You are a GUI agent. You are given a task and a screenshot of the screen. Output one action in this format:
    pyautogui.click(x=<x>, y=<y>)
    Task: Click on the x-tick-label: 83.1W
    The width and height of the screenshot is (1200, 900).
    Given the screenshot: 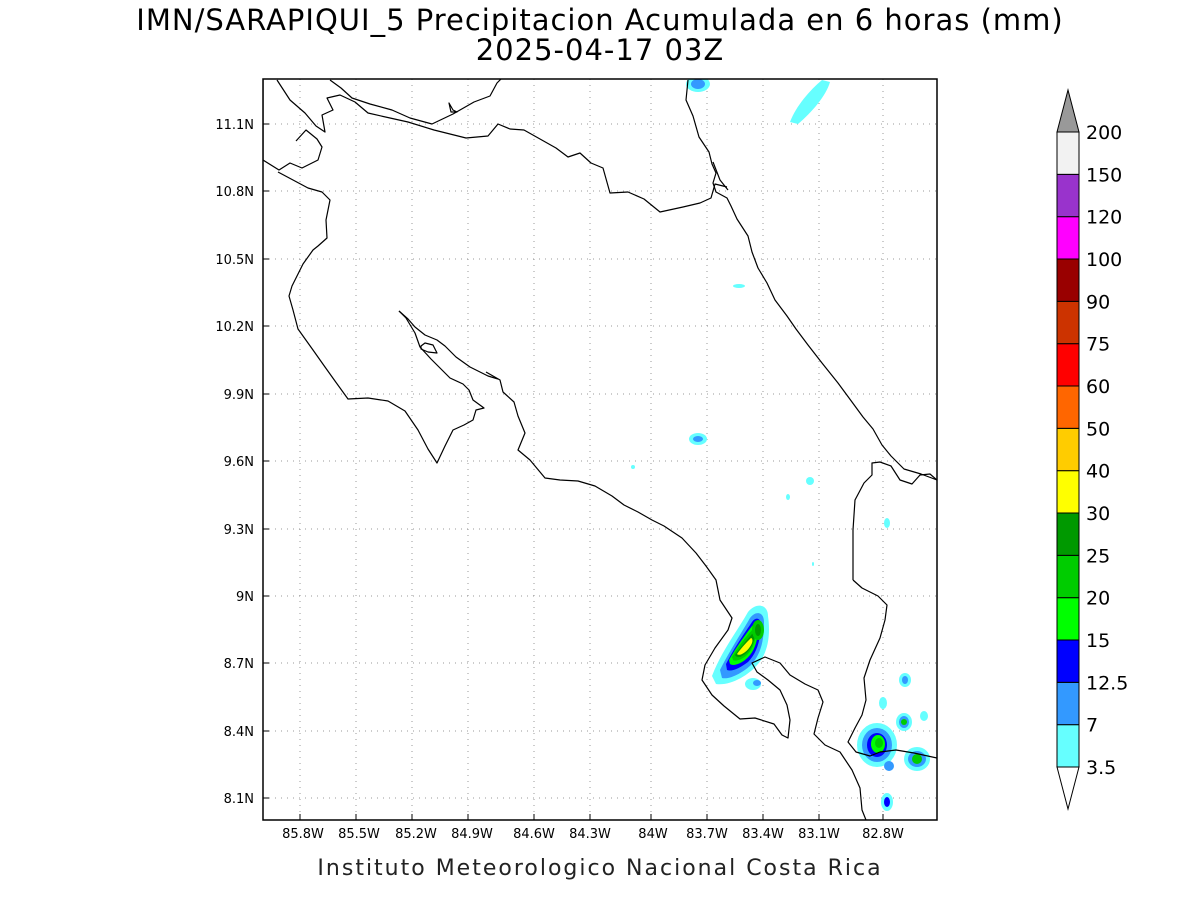 What is the action you would take?
    pyautogui.click(x=819, y=834)
    